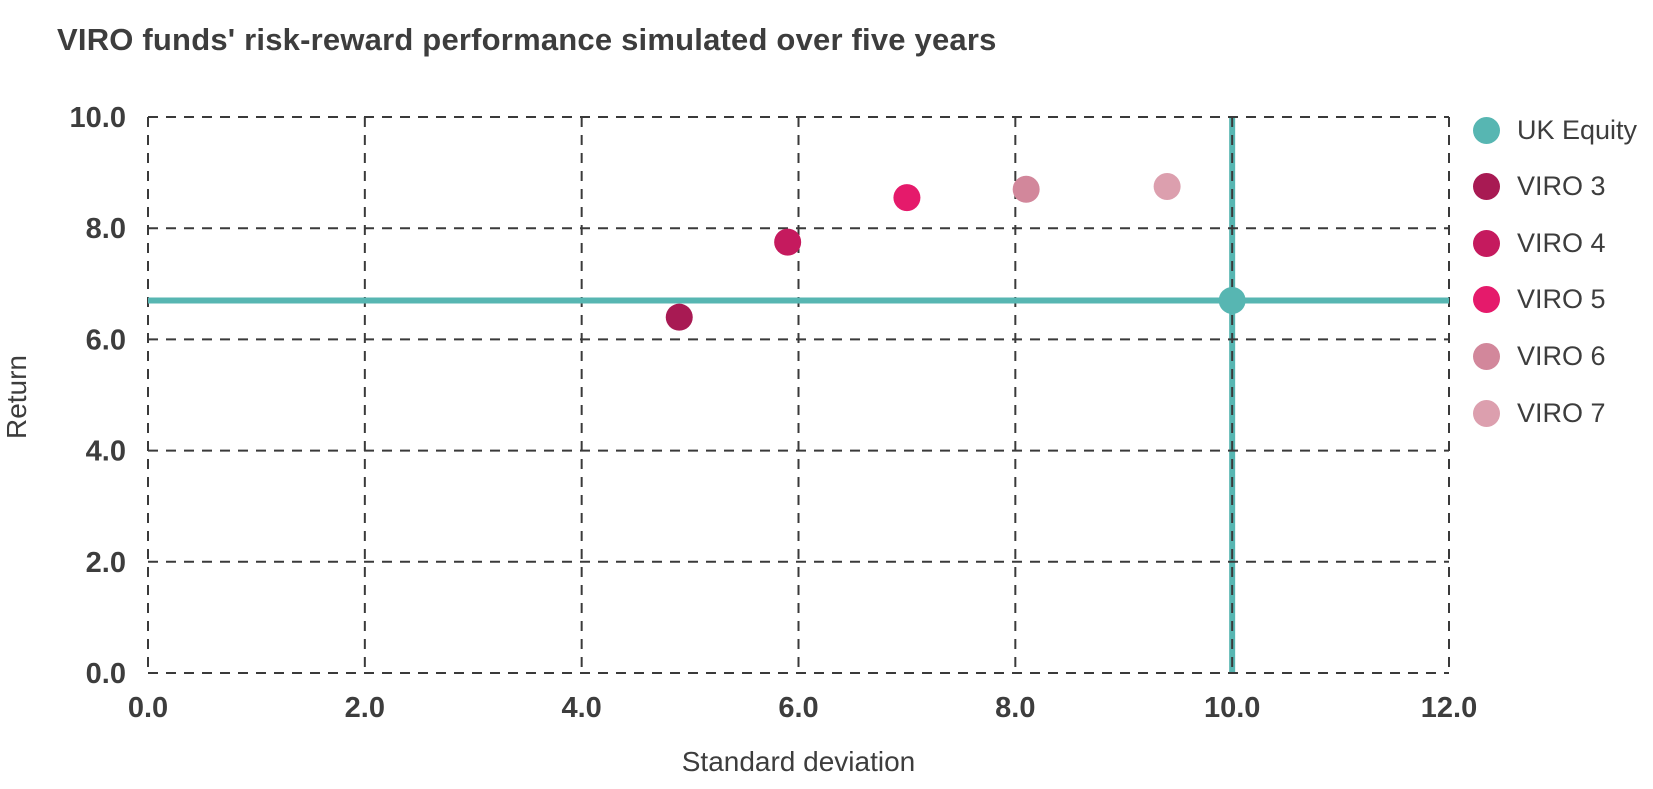 The width and height of the screenshot is (1653, 789). I want to click on x-tick-label: 4.0, so click(582, 708).